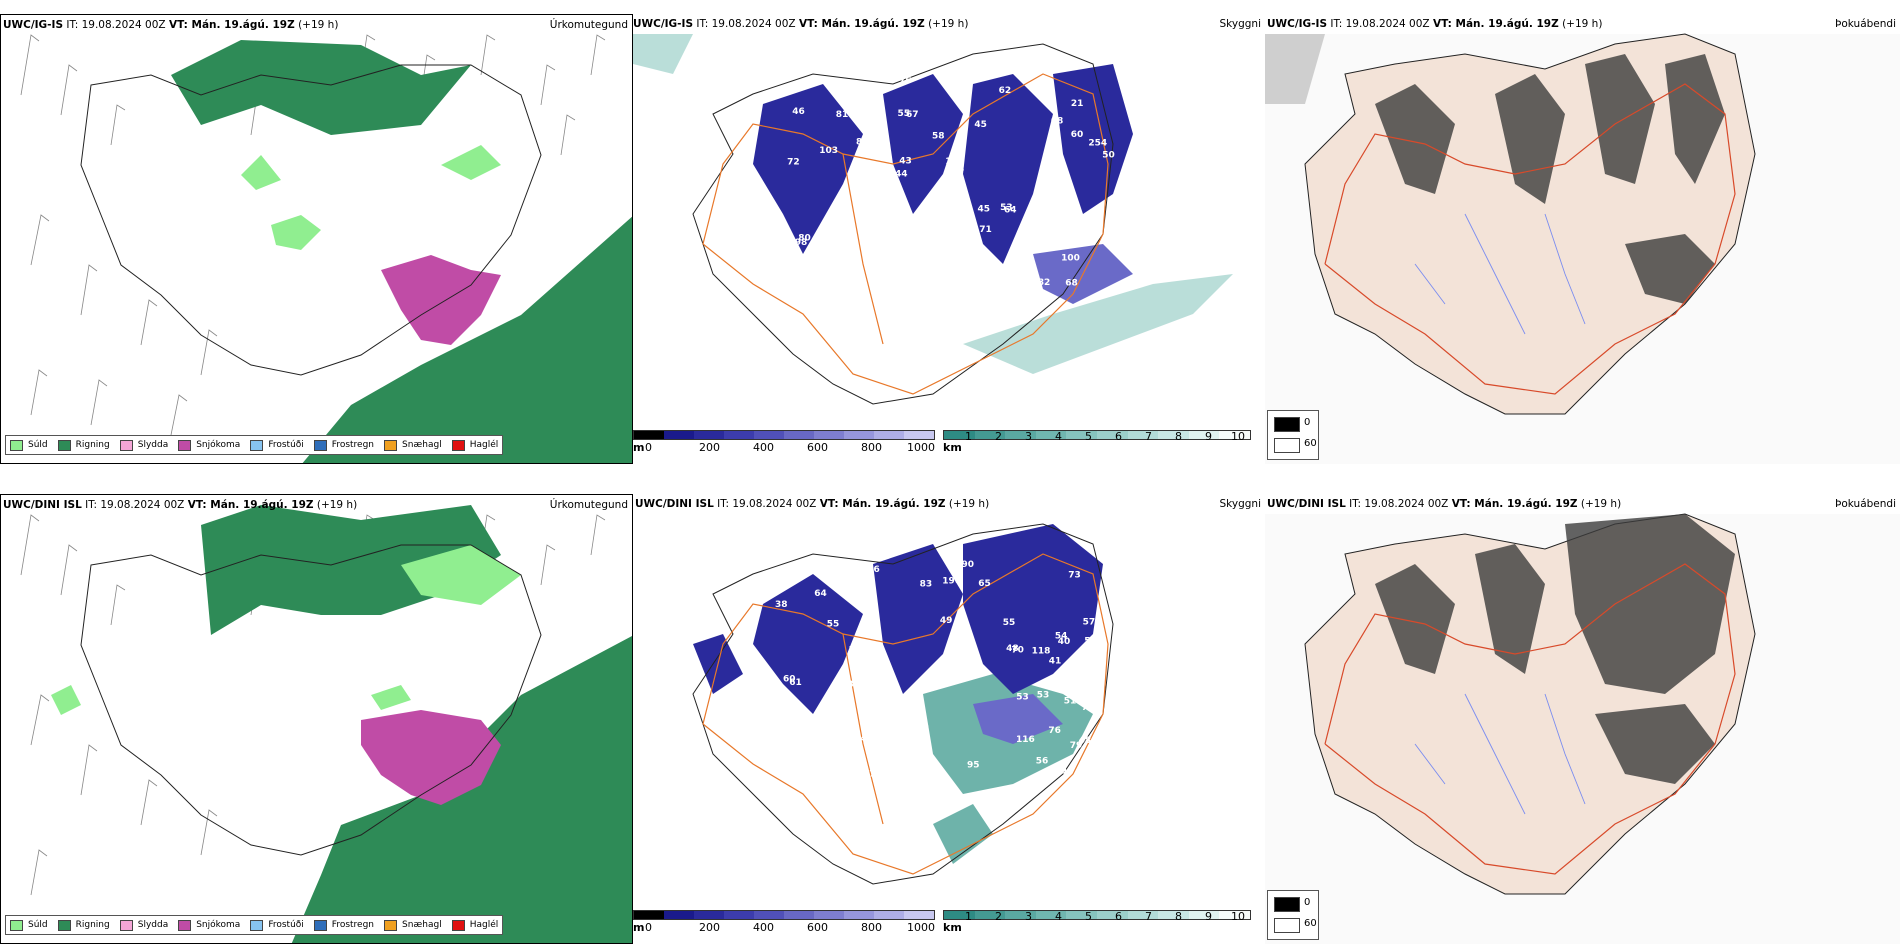 Image resolution: width=1900 pixels, height=950 pixels. I want to click on cloud-ceiling-value: 10, so click(1060, 771).